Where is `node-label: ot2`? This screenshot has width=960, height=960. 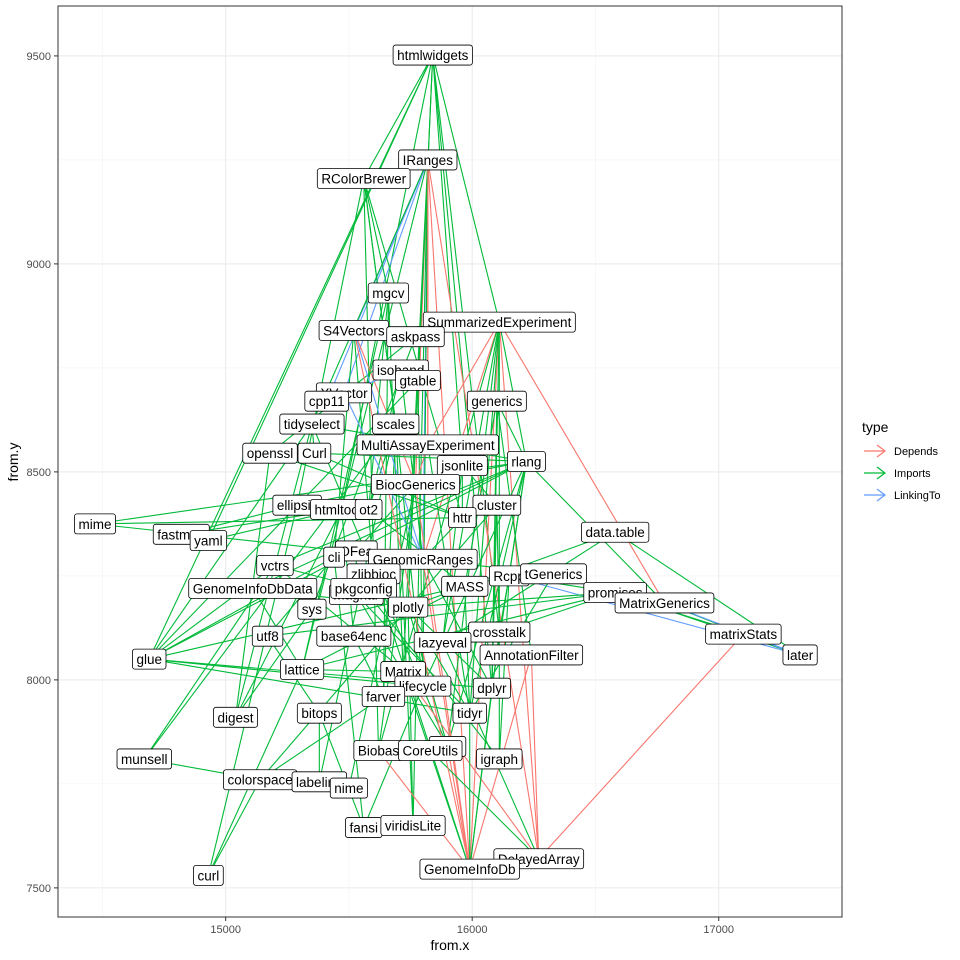
node-label: ot2 is located at coordinates (368, 509).